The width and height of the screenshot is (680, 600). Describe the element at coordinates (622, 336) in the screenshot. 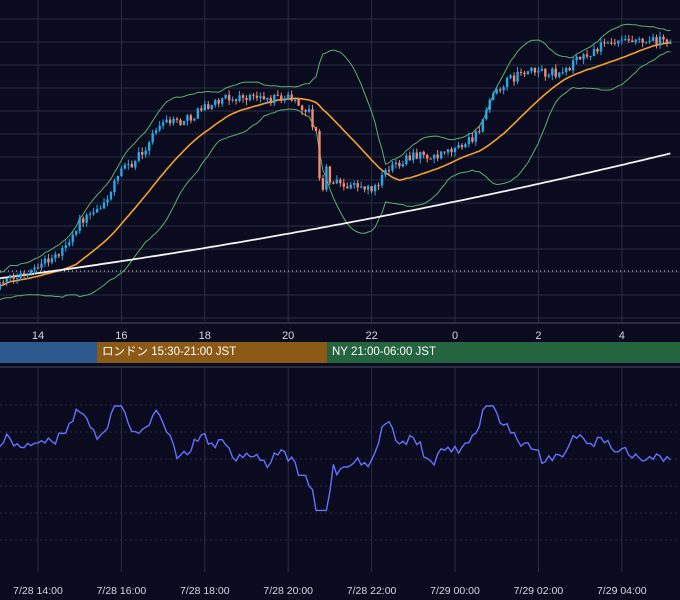

I see `price-axis-tick-label: 4` at that location.